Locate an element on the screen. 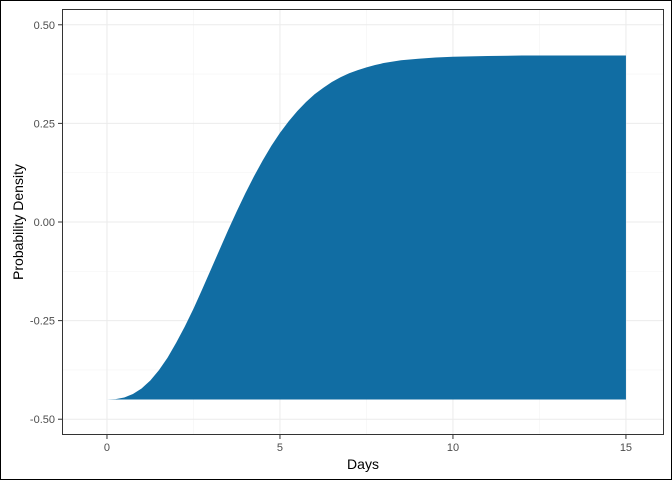 The image size is (672, 485). x-tick-label: 15 is located at coordinates (626, 448).